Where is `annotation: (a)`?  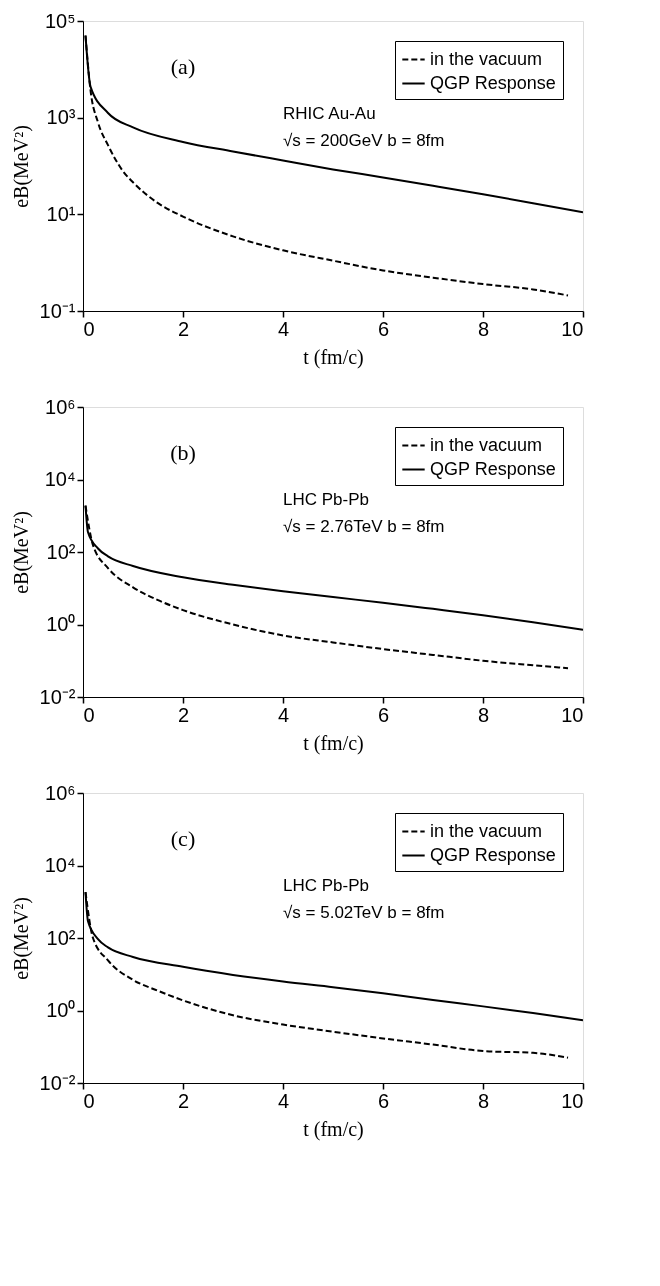 annotation: (a) is located at coordinates (183, 67).